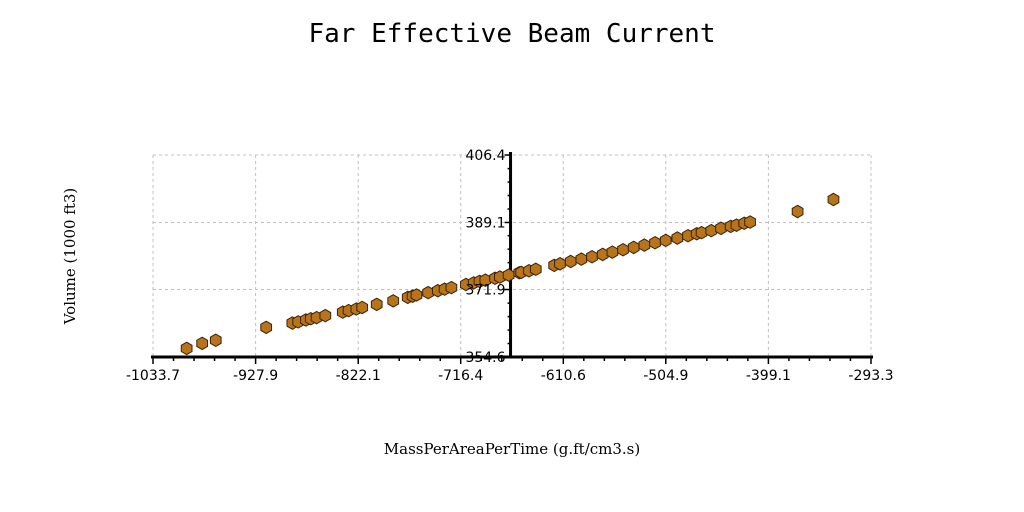 This screenshot has height=512, width=1024. I want to click on x-tick-label: -610.6, so click(563, 376).